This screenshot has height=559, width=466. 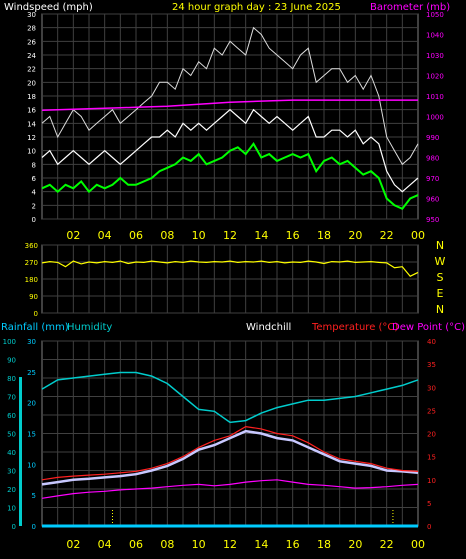 What do you see at coordinates (34, 179) in the screenshot?
I see `windspeed-tick-label: 6` at bounding box center [34, 179].